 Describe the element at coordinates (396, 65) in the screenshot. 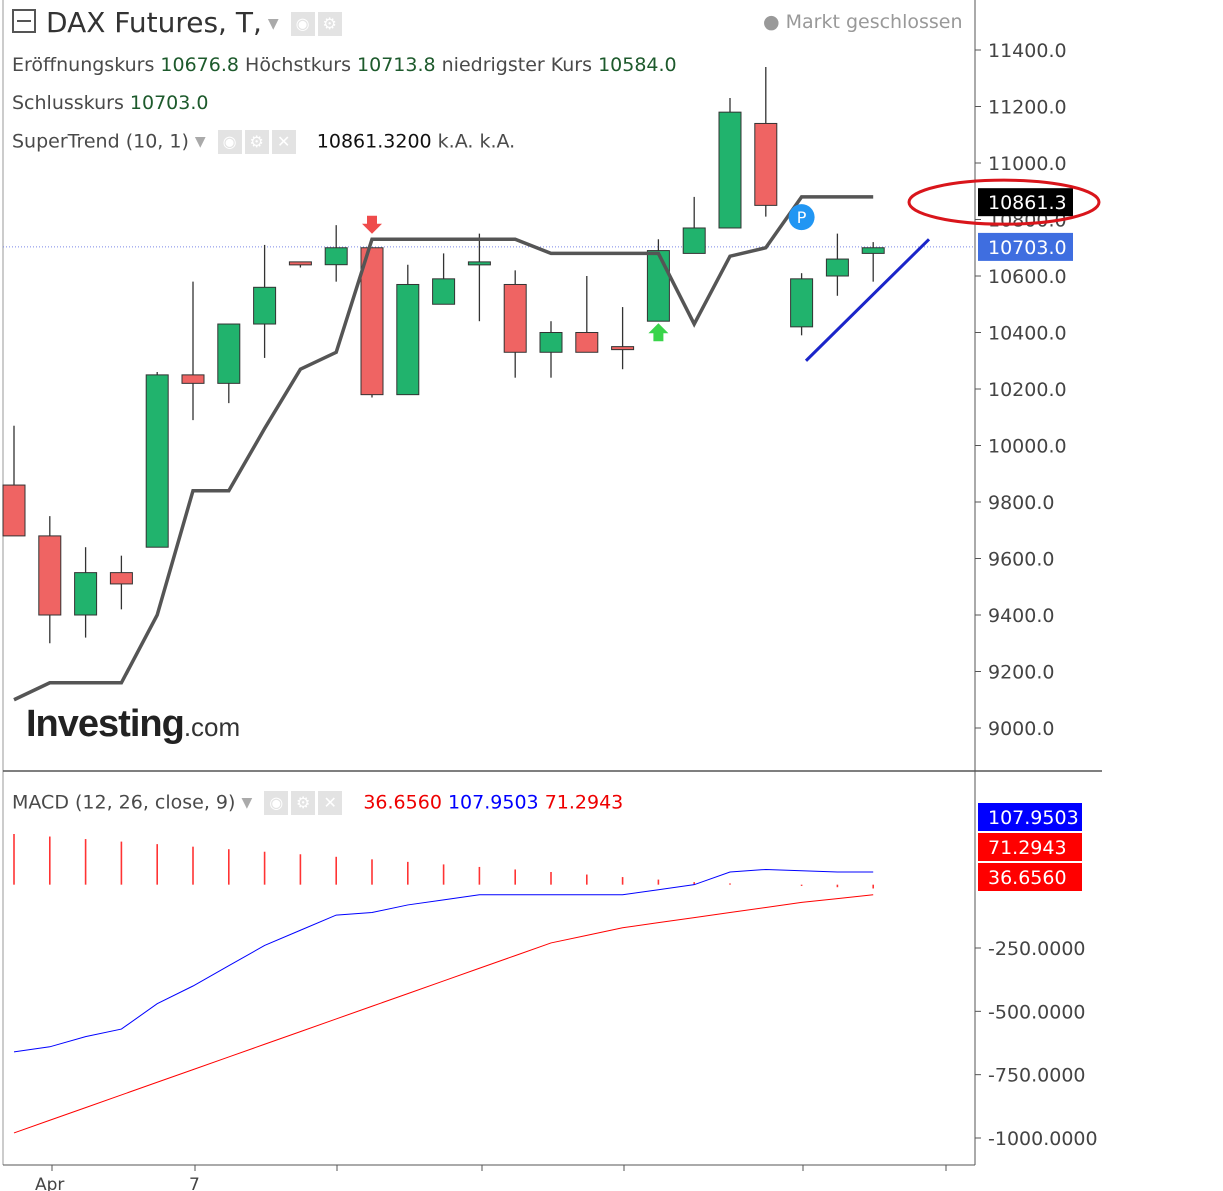

I see `high-value: 10713.8` at that location.